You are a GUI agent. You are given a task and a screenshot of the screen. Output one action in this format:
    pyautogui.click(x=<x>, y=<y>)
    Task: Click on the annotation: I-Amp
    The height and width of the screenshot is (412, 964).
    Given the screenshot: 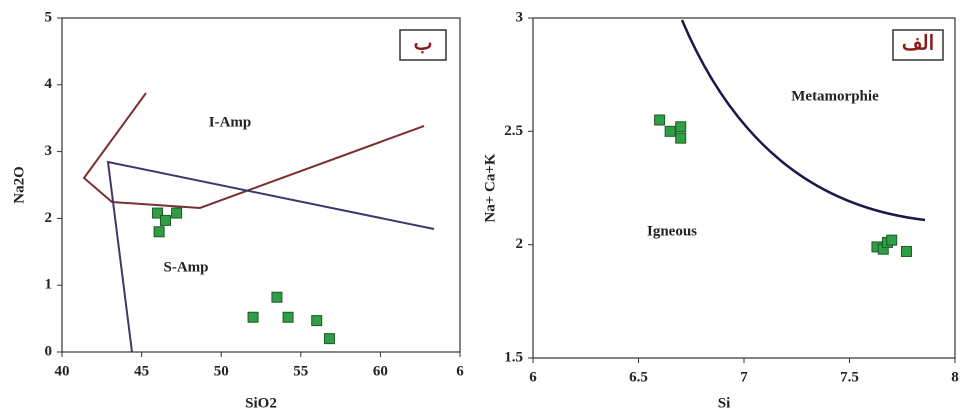 What is the action you would take?
    pyautogui.click(x=230, y=122)
    